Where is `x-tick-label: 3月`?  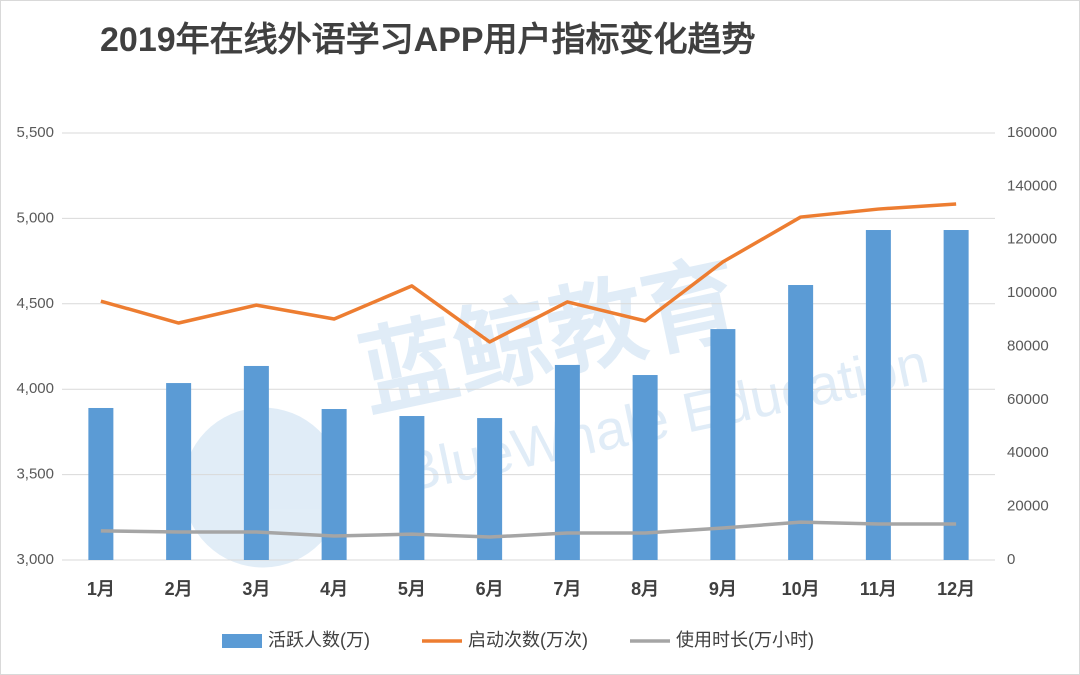 x-tick-label: 3月 is located at coordinates (256, 589).